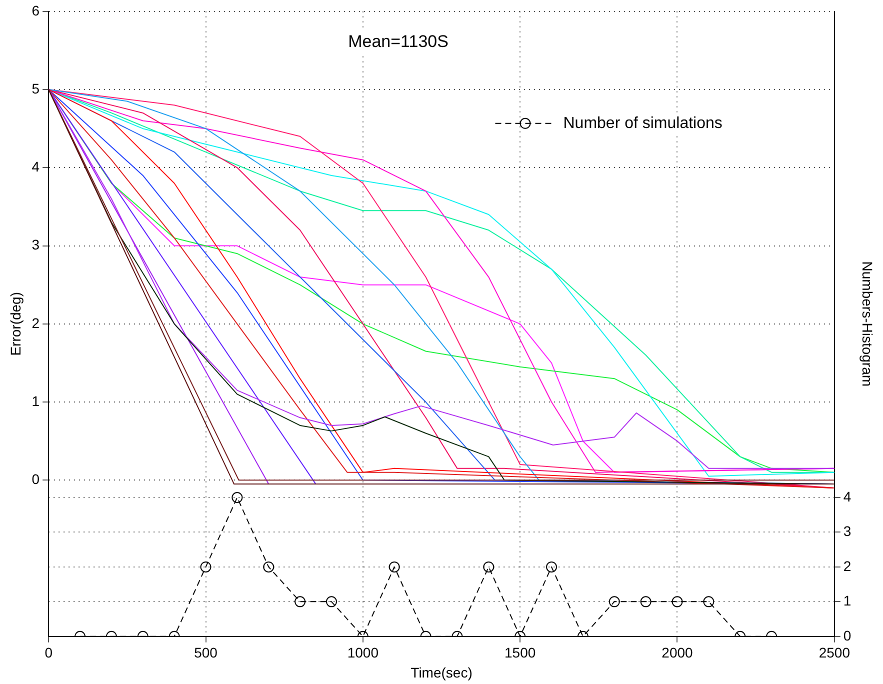  What do you see at coordinates (847, 600) in the screenshot?
I see `y2-tick-label: 1` at bounding box center [847, 600].